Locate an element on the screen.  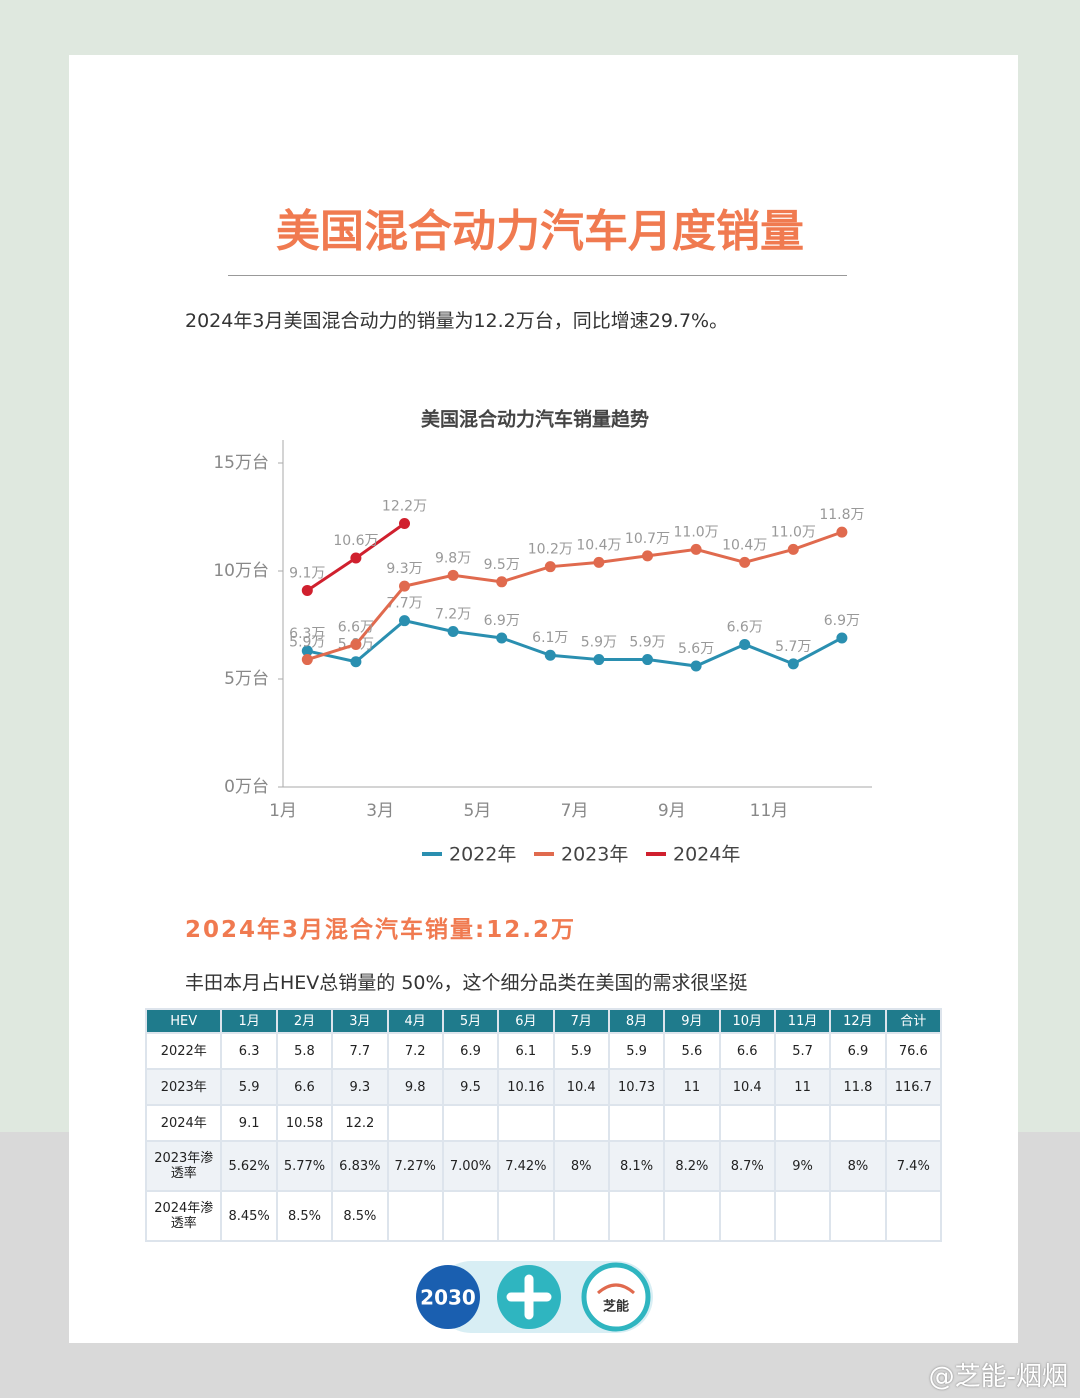
data-label: 7.7万 is located at coordinates (404, 604).